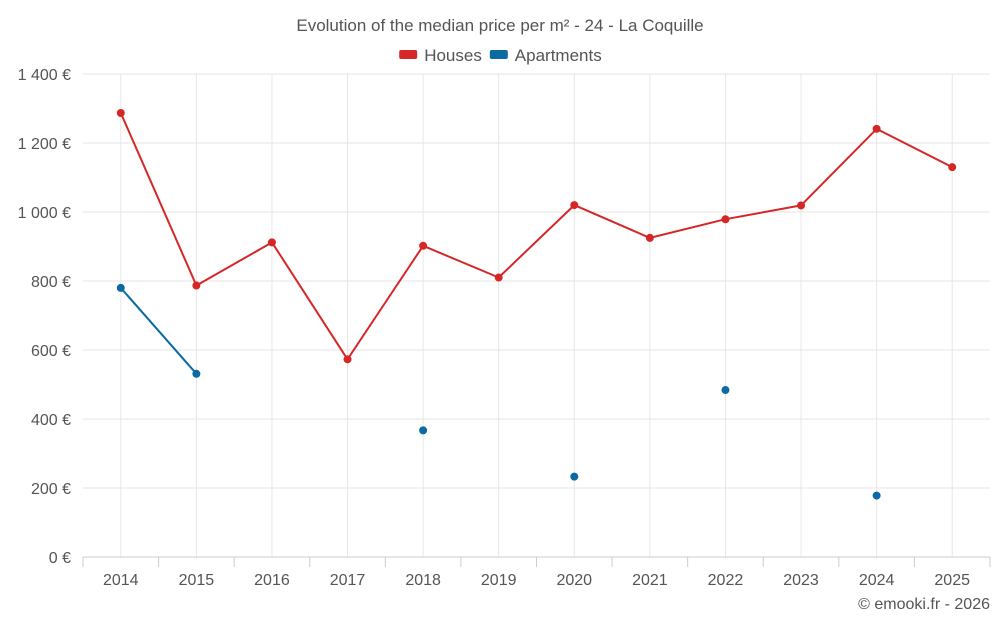 The width and height of the screenshot is (1000, 625). Describe the element at coordinates (877, 580) in the screenshot. I see `x-tick-label: 2024` at that location.